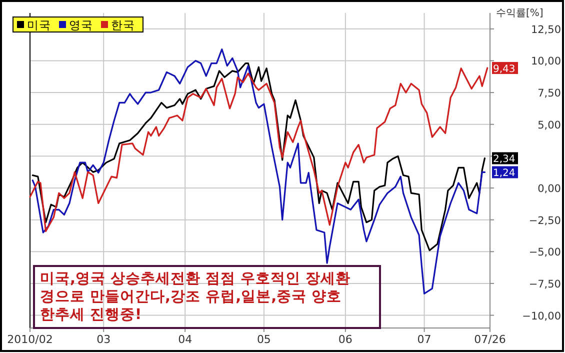 This screenshot has height=353, width=565. What do you see at coordinates (504, 174) in the screenshot?
I see `data-label: 1,24` at bounding box center [504, 174].